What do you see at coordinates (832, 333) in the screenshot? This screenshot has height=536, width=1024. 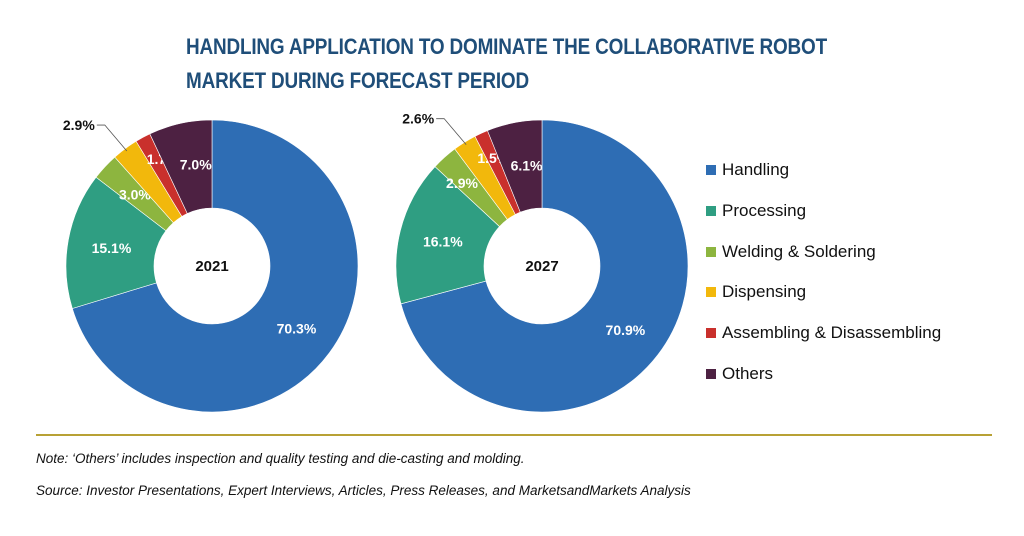 I see `legend-label: Assembling & Disassembling` at bounding box center [832, 333].